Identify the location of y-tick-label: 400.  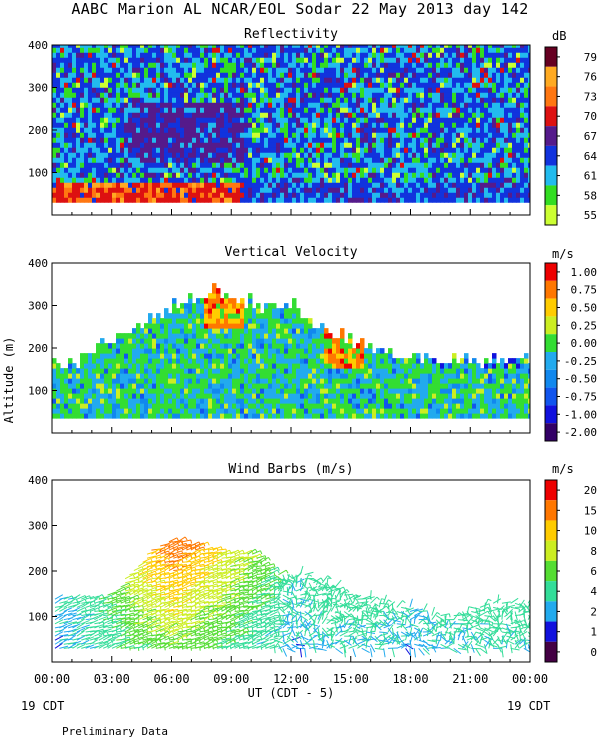
(38, 45).